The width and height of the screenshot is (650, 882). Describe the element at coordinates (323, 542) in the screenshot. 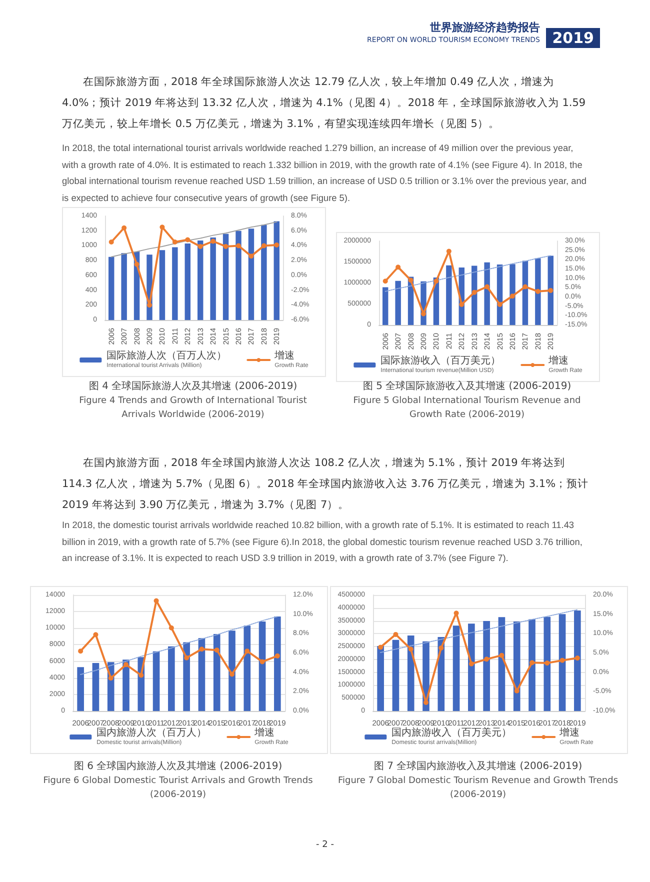

I see `text: In 2018, the domestic tourist arrivals worldwide reached 10.82 billion, with a growth rate of 5.1%. It is estimated to reach 11.43 billion in 2019, with a growth rate of 5.7% (see Figure 6).In 2018, the global domestic tourism revenue reached USD 3.76 trillion, an increase of 3.1%. It is expected to reach USD 3.9 trillion in 2019, with a growth rate of 3.7% (see Figure 7).` at that location.